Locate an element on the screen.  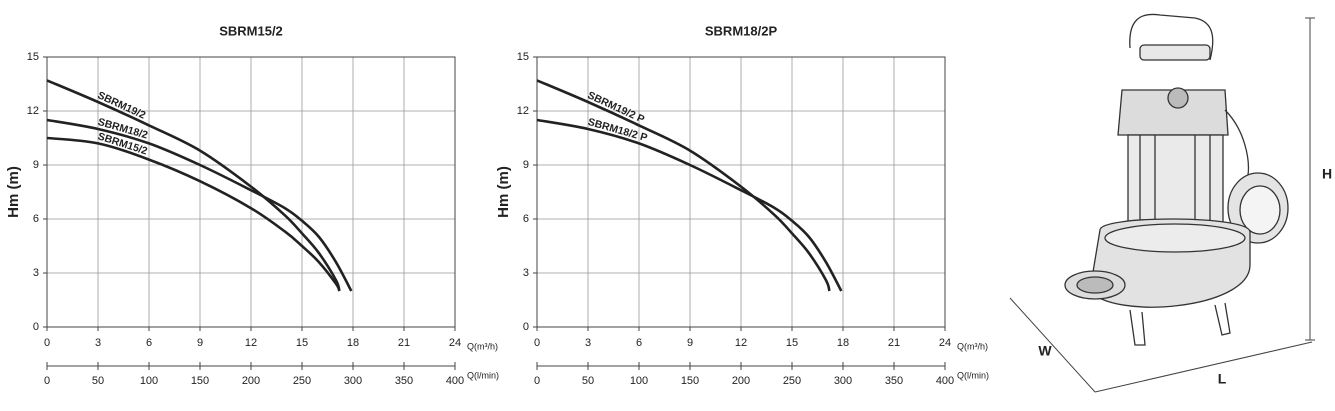
dimension-label: L is located at coordinates (1222, 379).